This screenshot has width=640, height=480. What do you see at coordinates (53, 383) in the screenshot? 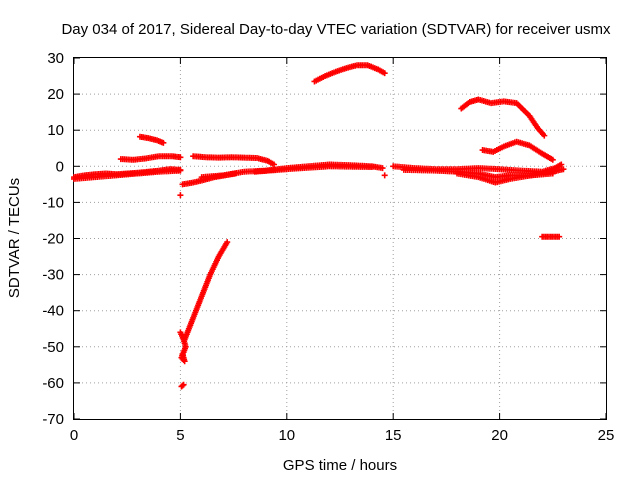
I see `y-tick-label: -60` at bounding box center [53, 383].